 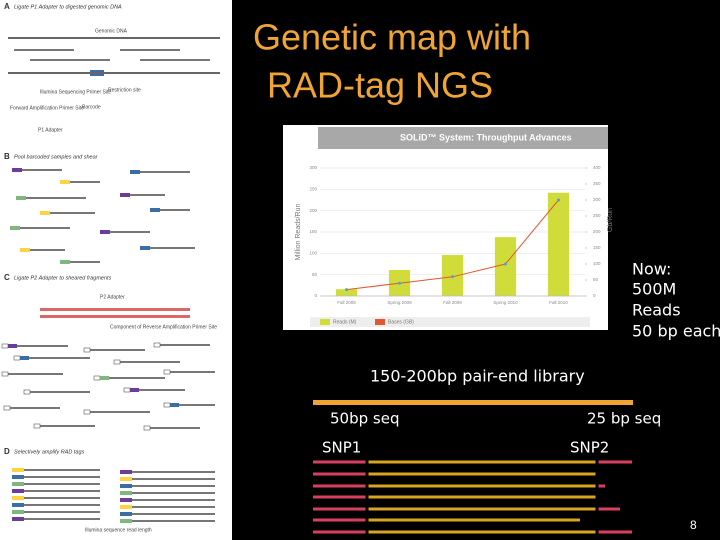 I want to click on y2-tick-label: 100, so click(x=597, y=263).